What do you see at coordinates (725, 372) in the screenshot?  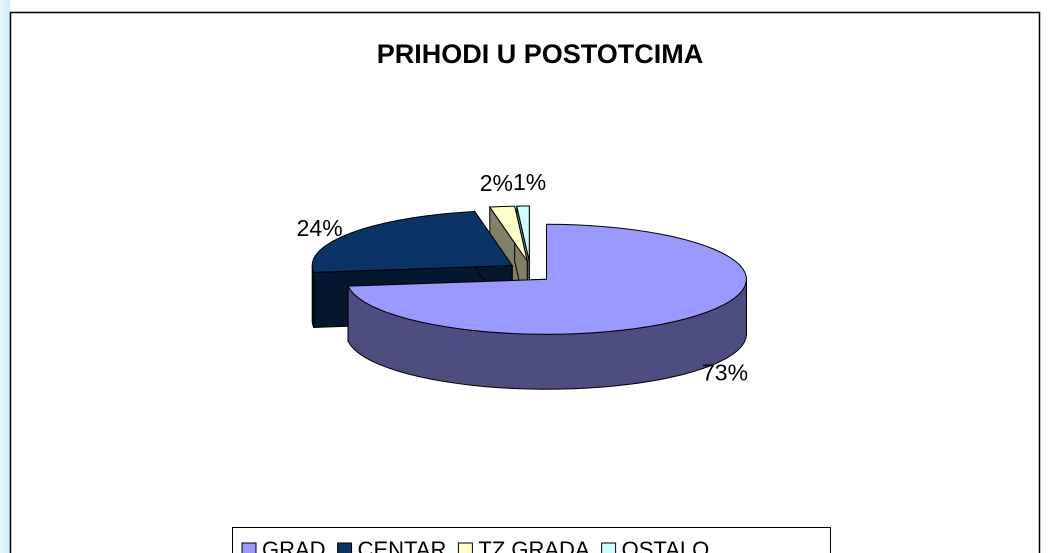 I see `data-label: 73%` at bounding box center [725, 372].